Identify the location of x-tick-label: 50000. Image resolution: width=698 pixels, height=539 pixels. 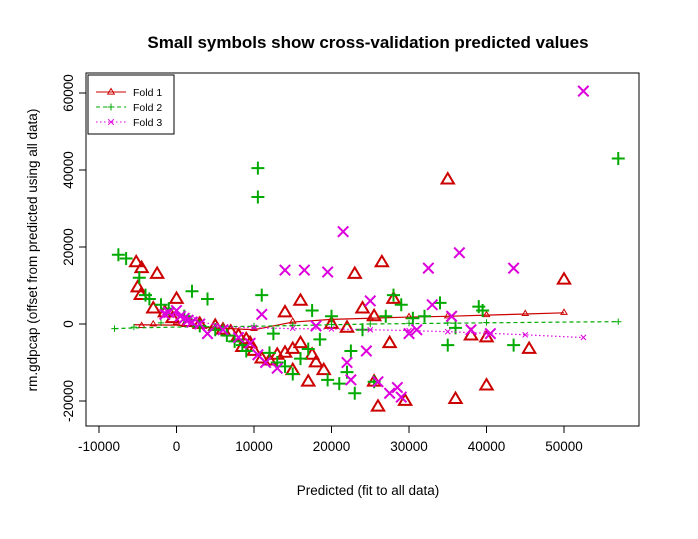
(564, 446).